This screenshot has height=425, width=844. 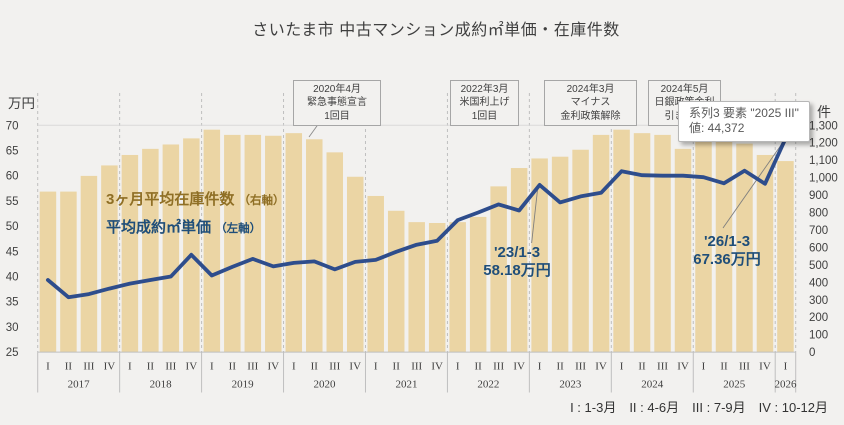 I want to click on inventory-bar-2022-II, so click(x=478, y=284).